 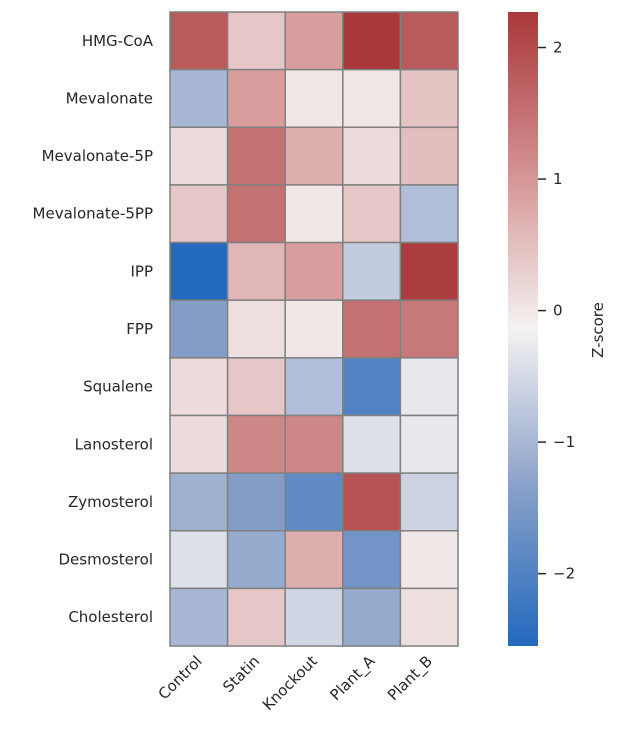 What do you see at coordinates (429, 444) in the screenshot?
I see `heatmap-cell-lanosterol-plant_b` at bounding box center [429, 444].